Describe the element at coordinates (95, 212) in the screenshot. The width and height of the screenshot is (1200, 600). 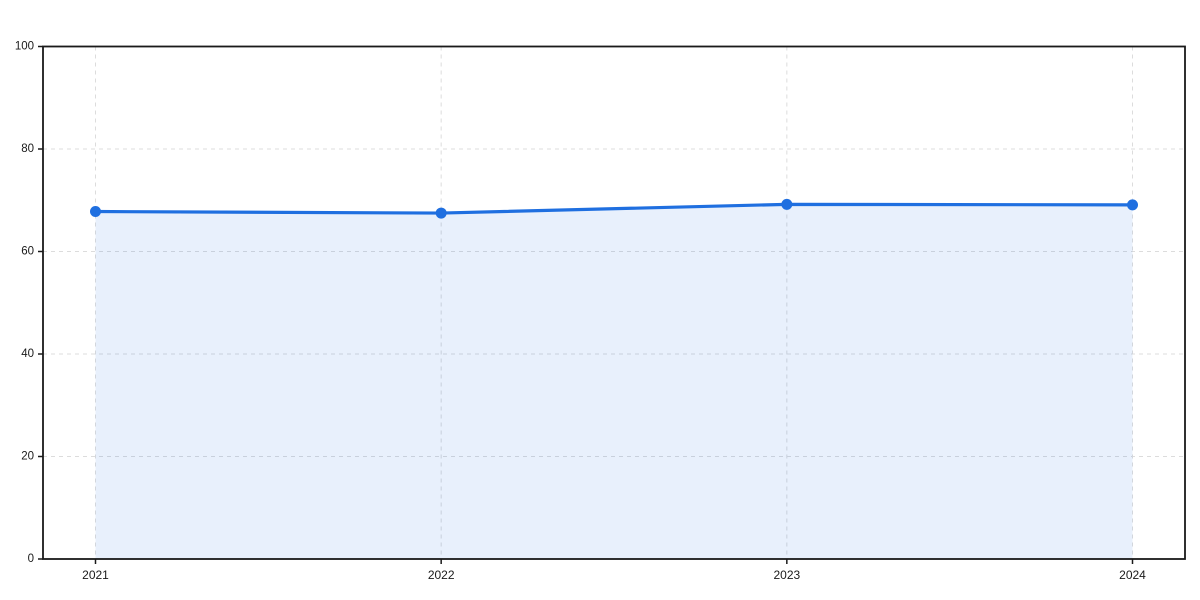
I see `data-point-2021` at that location.